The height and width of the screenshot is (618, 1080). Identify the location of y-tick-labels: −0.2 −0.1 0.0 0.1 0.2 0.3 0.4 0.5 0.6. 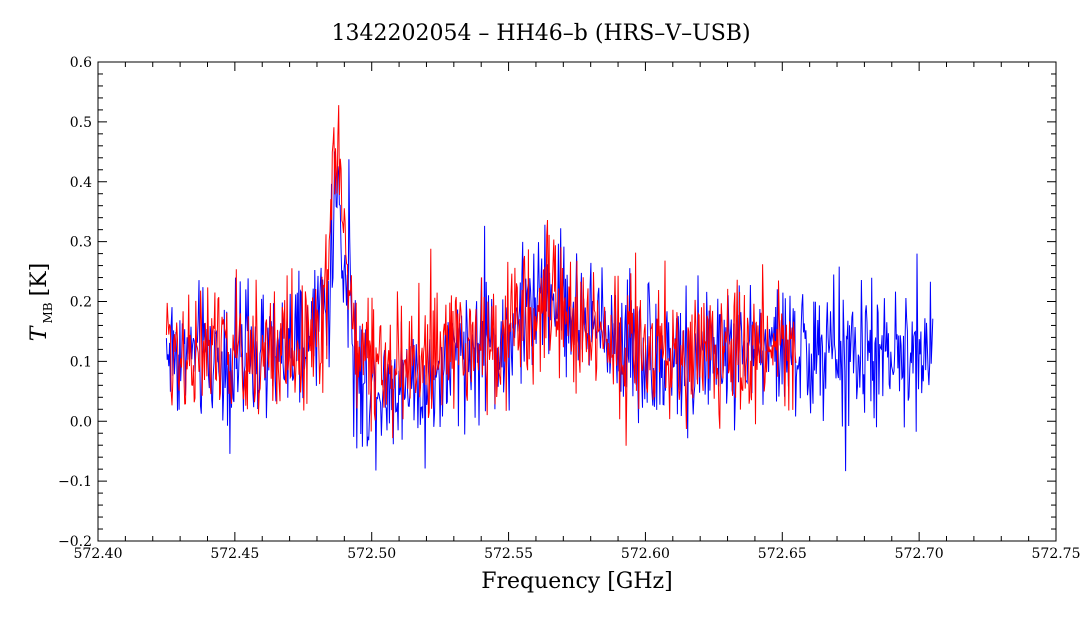
(75, 302).